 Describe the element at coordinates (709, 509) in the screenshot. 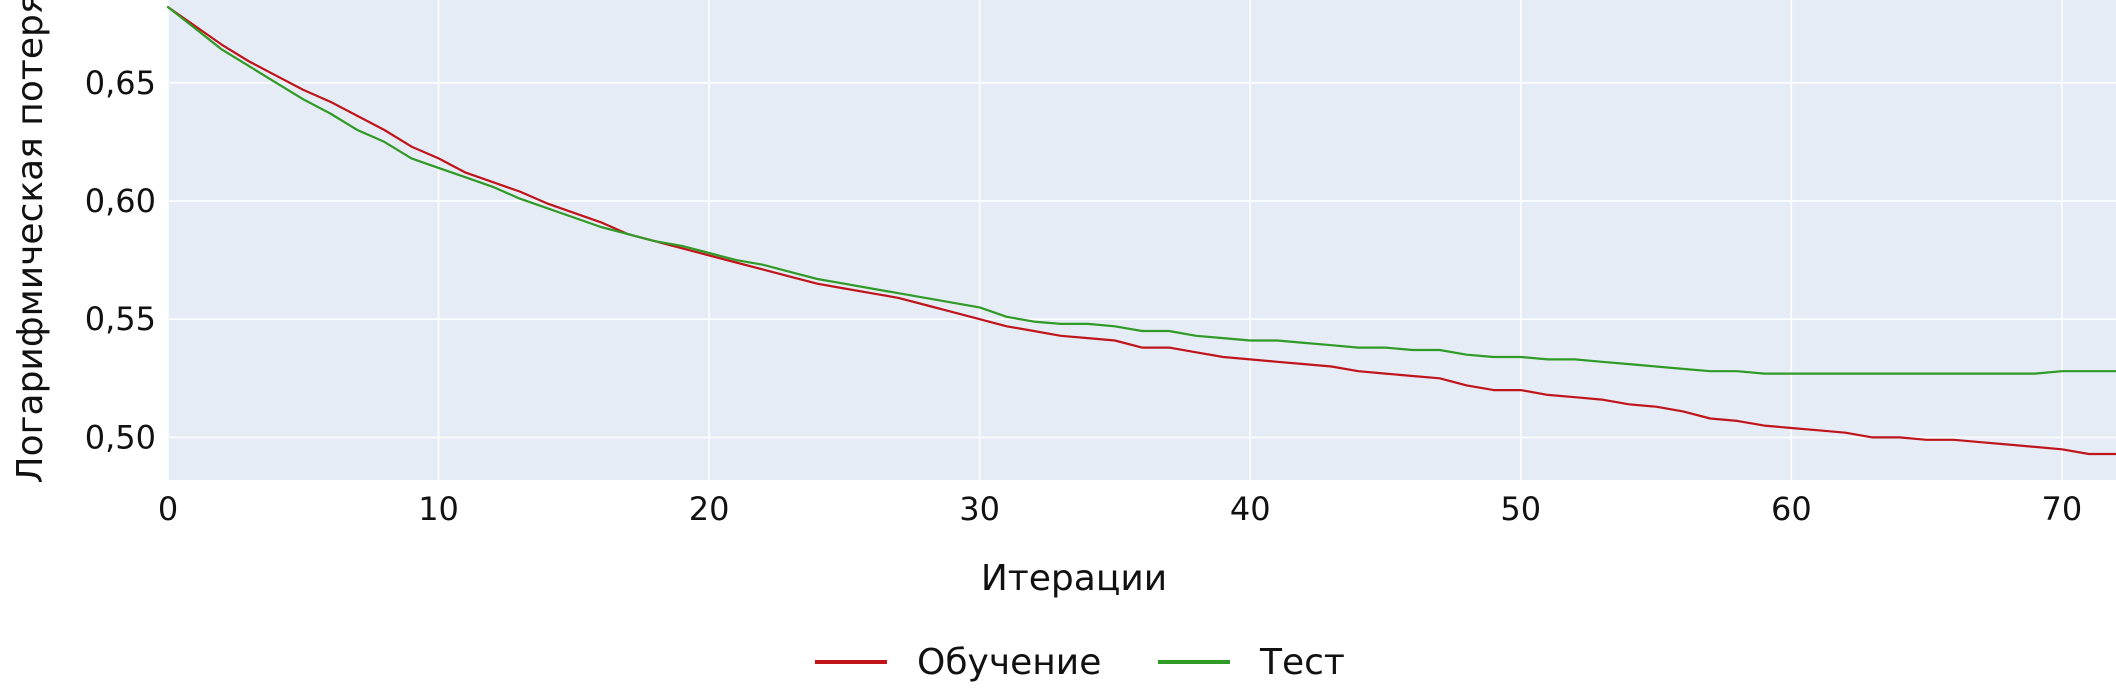

I see `x-tick-label: 20` at that location.